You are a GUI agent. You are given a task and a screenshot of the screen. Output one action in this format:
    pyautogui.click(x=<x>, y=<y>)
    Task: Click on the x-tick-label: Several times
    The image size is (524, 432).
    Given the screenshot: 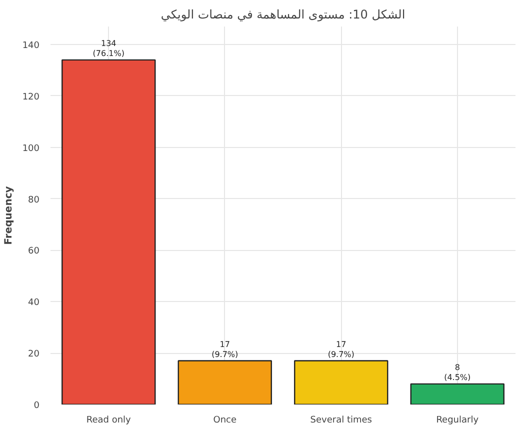 What is the action you would take?
    pyautogui.click(x=341, y=421)
    